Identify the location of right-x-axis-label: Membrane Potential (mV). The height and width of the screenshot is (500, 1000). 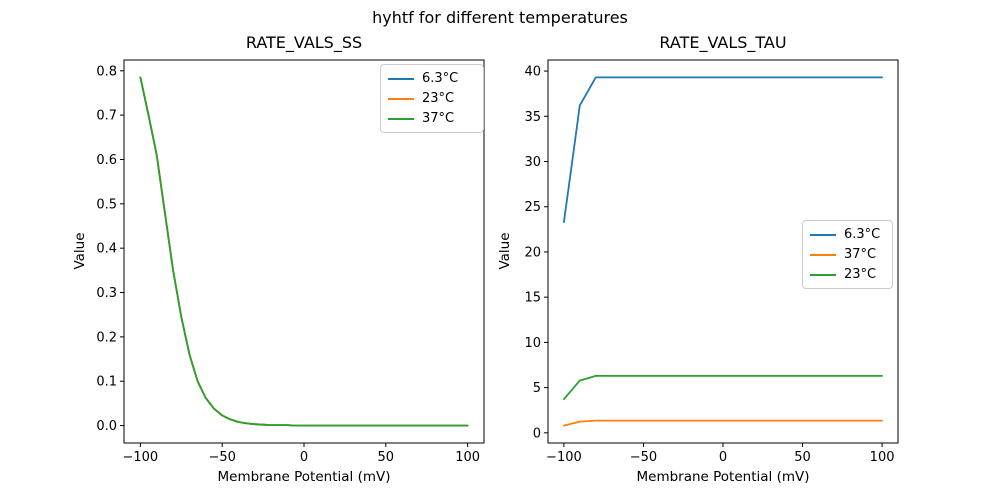
(723, 477).